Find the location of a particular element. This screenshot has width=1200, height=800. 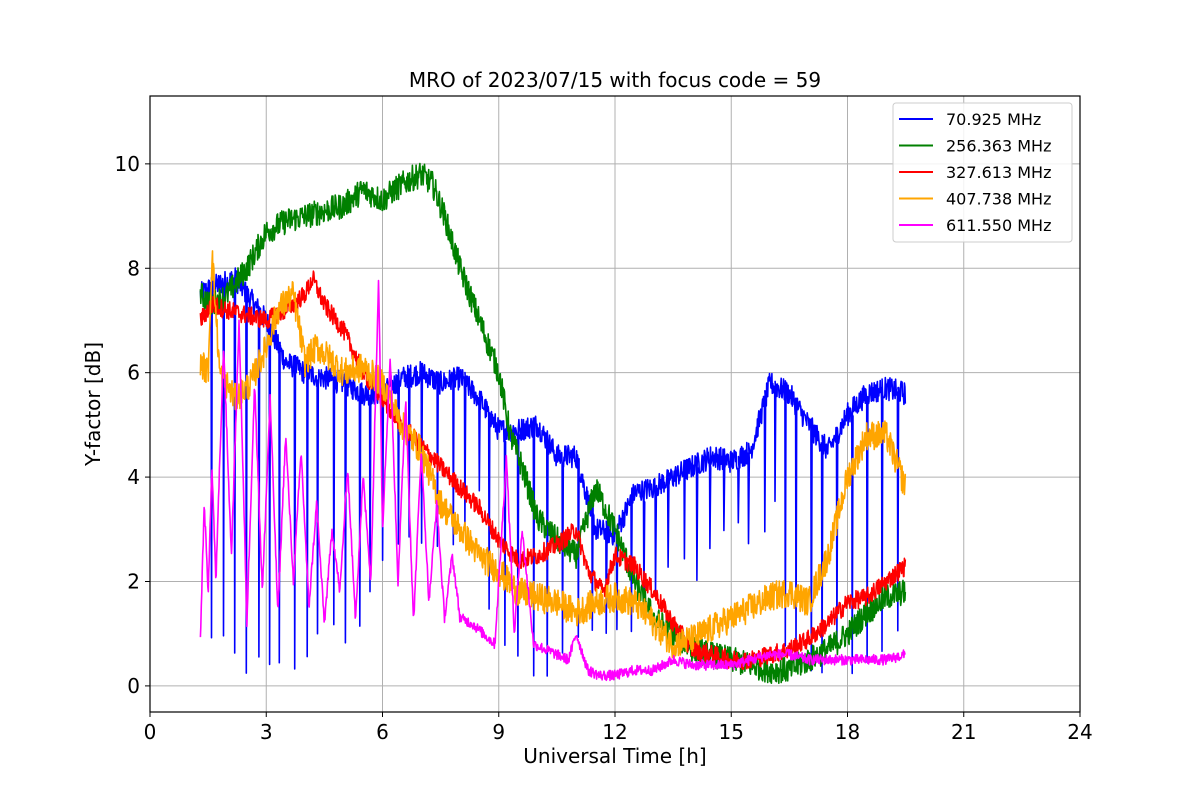

legend-label: 407.738 MHz is located at coordinates (998, 199).